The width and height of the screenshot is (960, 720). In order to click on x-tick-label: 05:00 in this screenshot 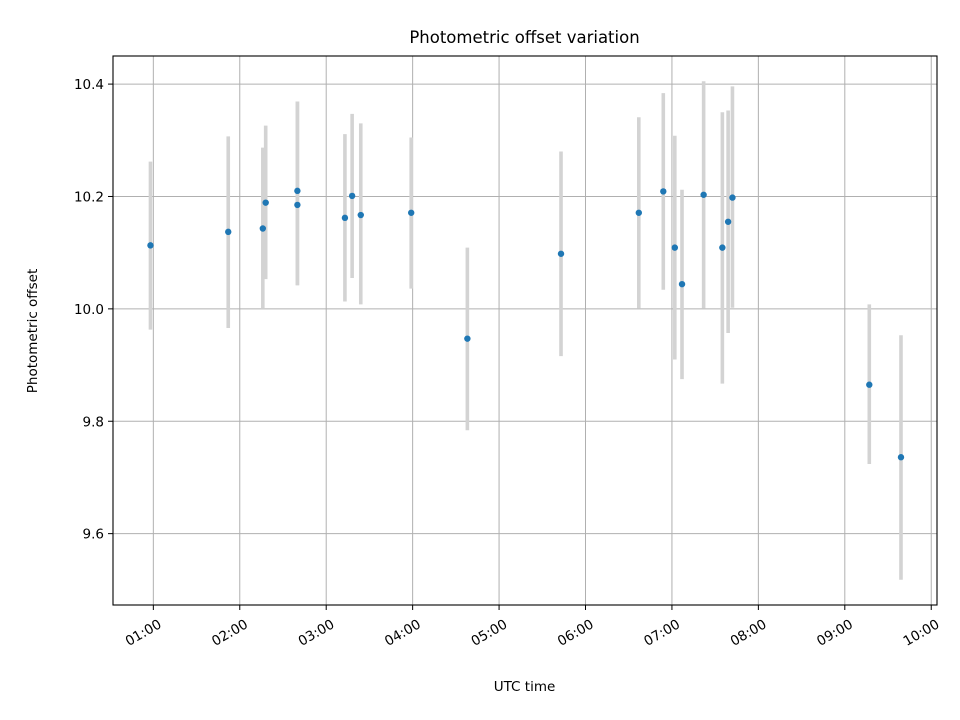, I will do `click(489, 632)`.